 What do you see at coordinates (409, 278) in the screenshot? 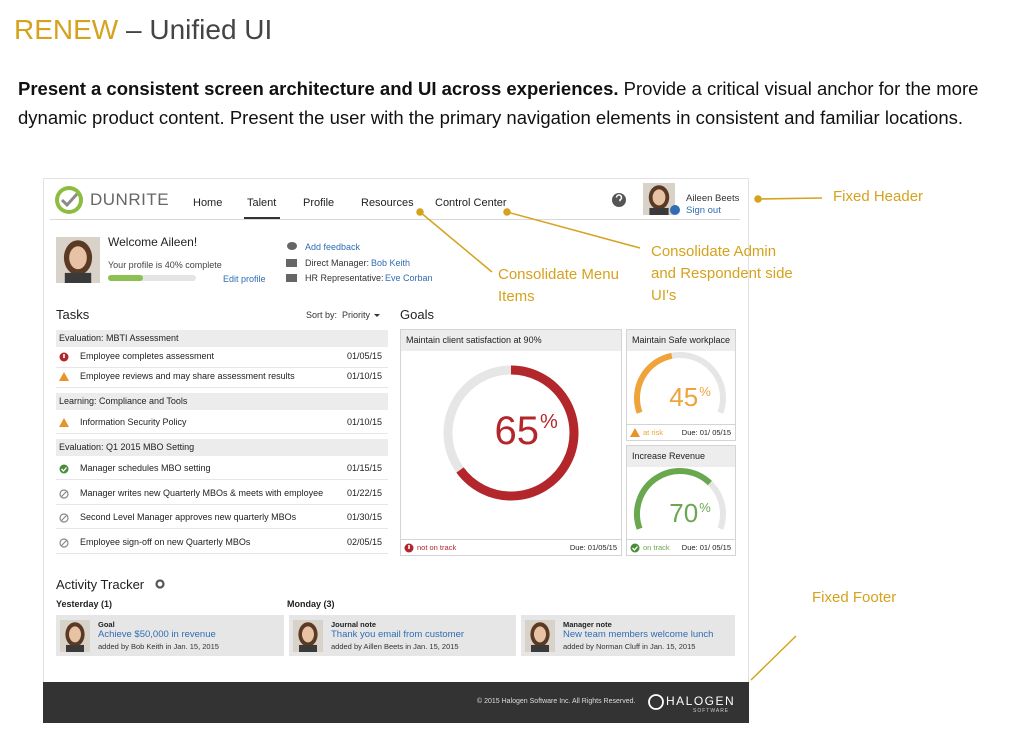
I see `hr-name: Eve Corban` at bounding box center [409, 278].